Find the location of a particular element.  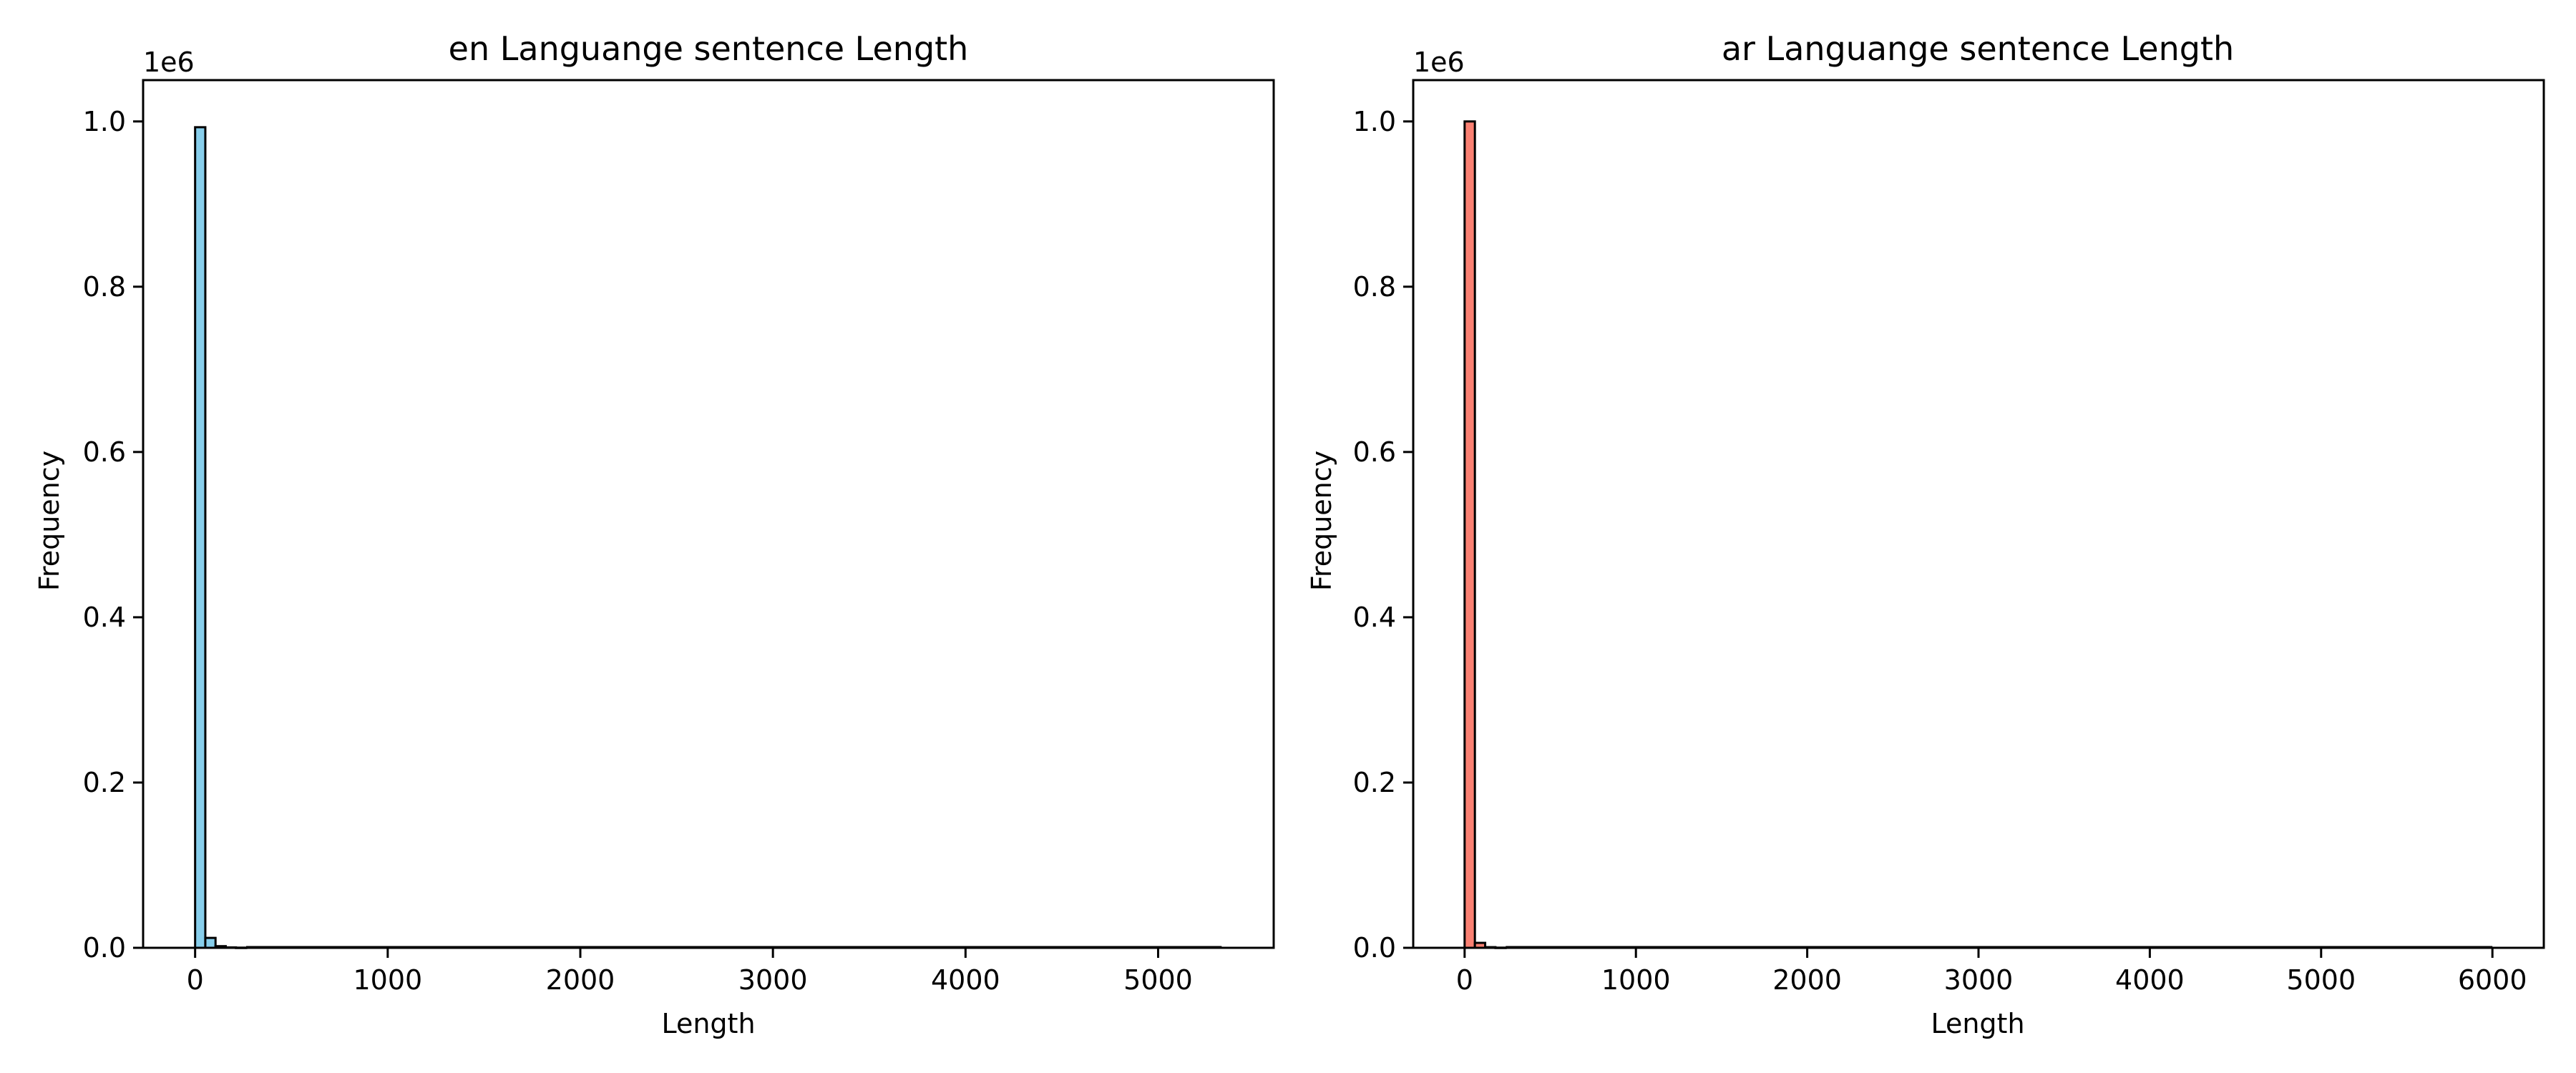

chart-title: ar Languange sentence Length is located at coordinates (1978, 48).